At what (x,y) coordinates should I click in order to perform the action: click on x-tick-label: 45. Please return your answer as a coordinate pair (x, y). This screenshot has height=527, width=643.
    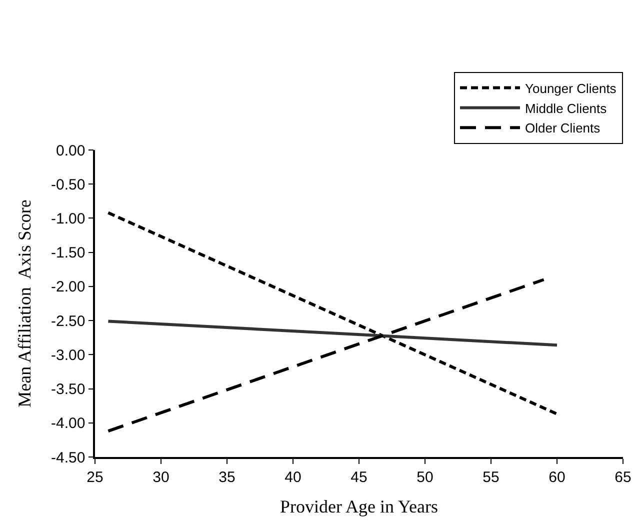
    Looking at the image, I should click on (359, 477).